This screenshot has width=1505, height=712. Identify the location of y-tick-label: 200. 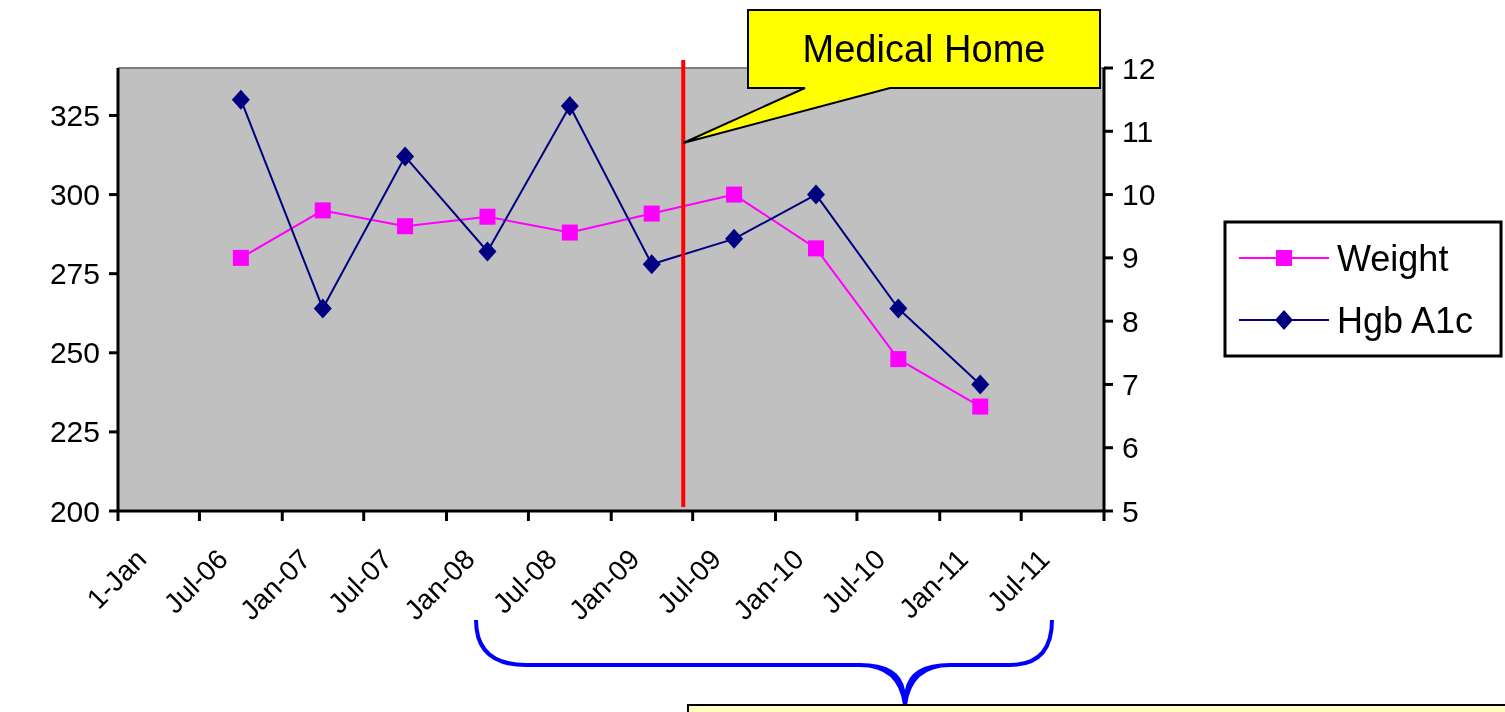
(74, 511).